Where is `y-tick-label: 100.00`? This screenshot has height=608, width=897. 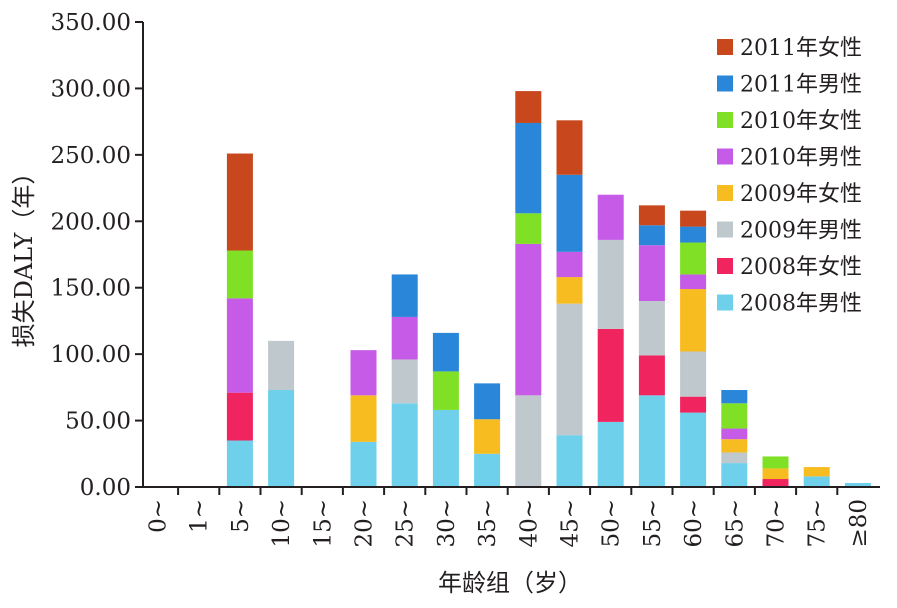 y-tick-label: 100.00 is located at coordinates (91, 355).